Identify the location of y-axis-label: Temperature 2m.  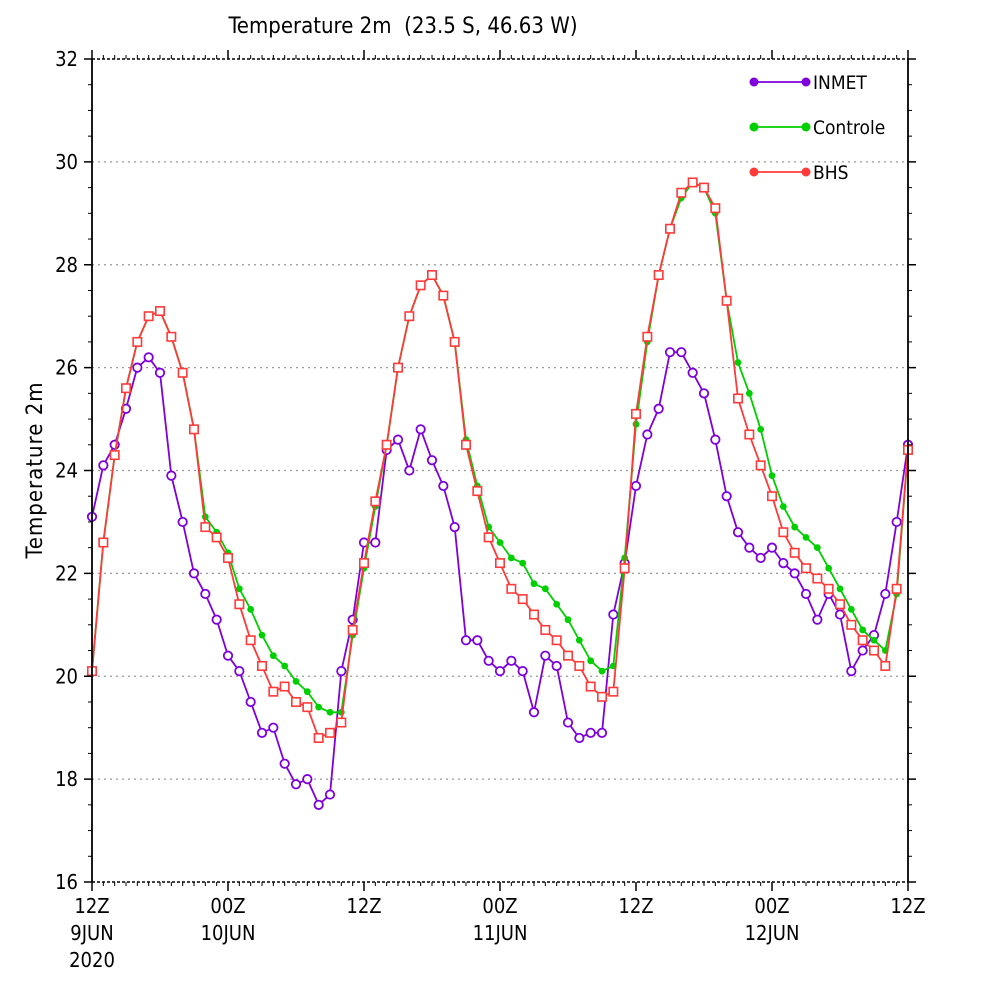
(35, 470).